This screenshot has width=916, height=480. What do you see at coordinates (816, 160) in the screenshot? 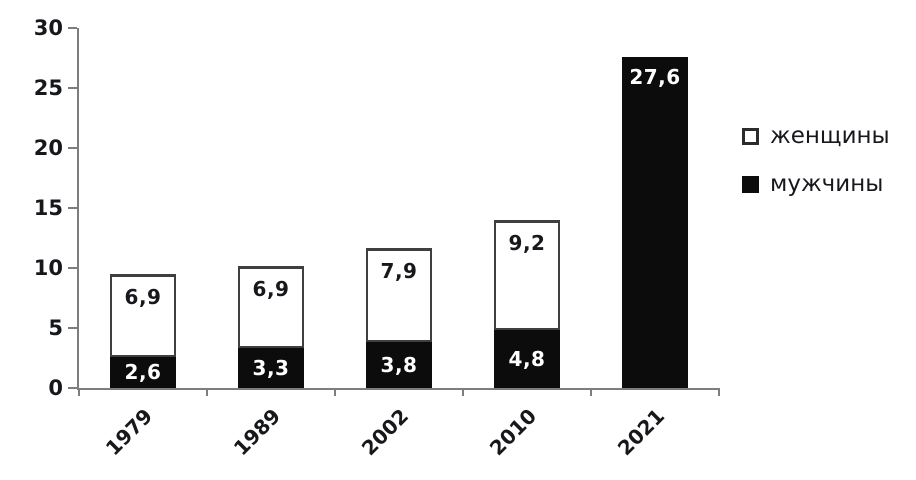
I see `legend: женщины мужчины` at bounding box center [816, 160].